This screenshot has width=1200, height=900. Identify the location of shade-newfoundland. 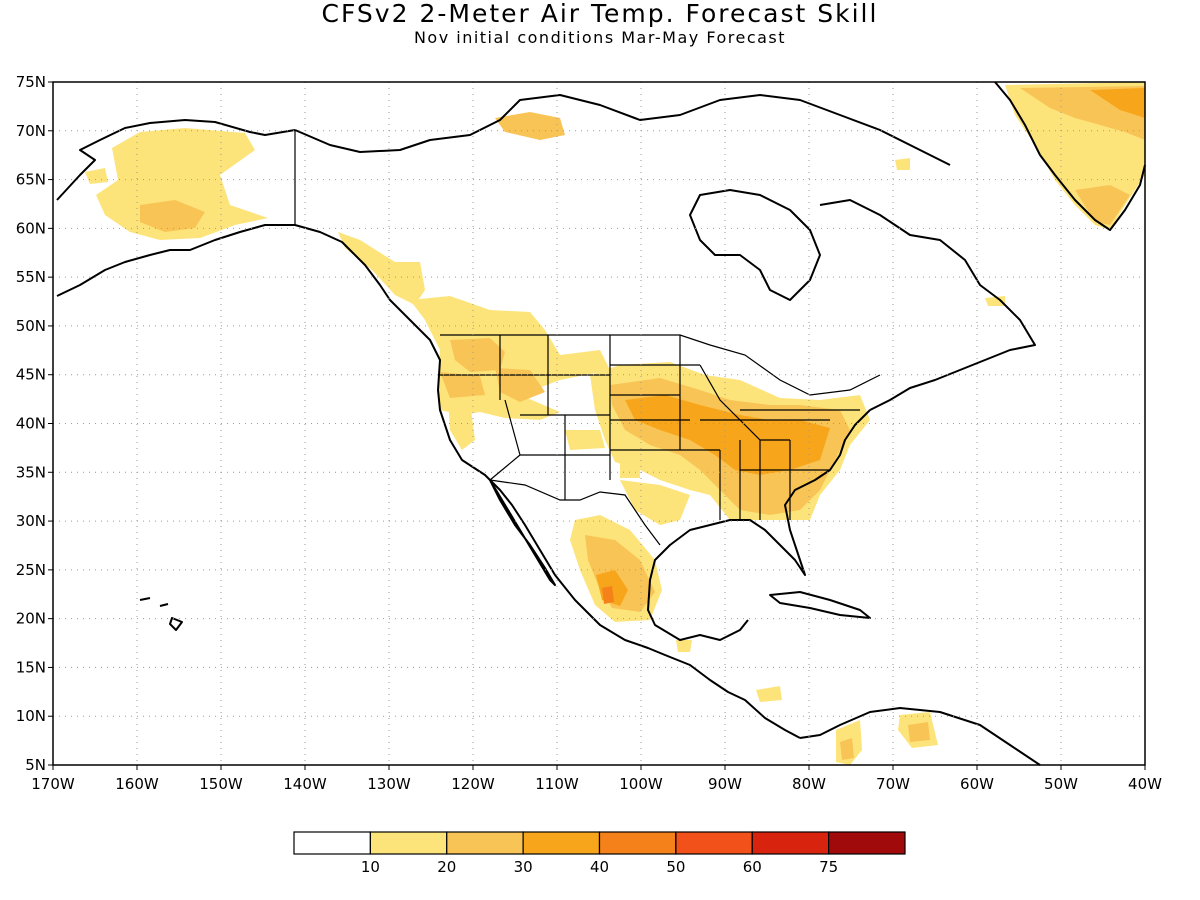
(995, 301).